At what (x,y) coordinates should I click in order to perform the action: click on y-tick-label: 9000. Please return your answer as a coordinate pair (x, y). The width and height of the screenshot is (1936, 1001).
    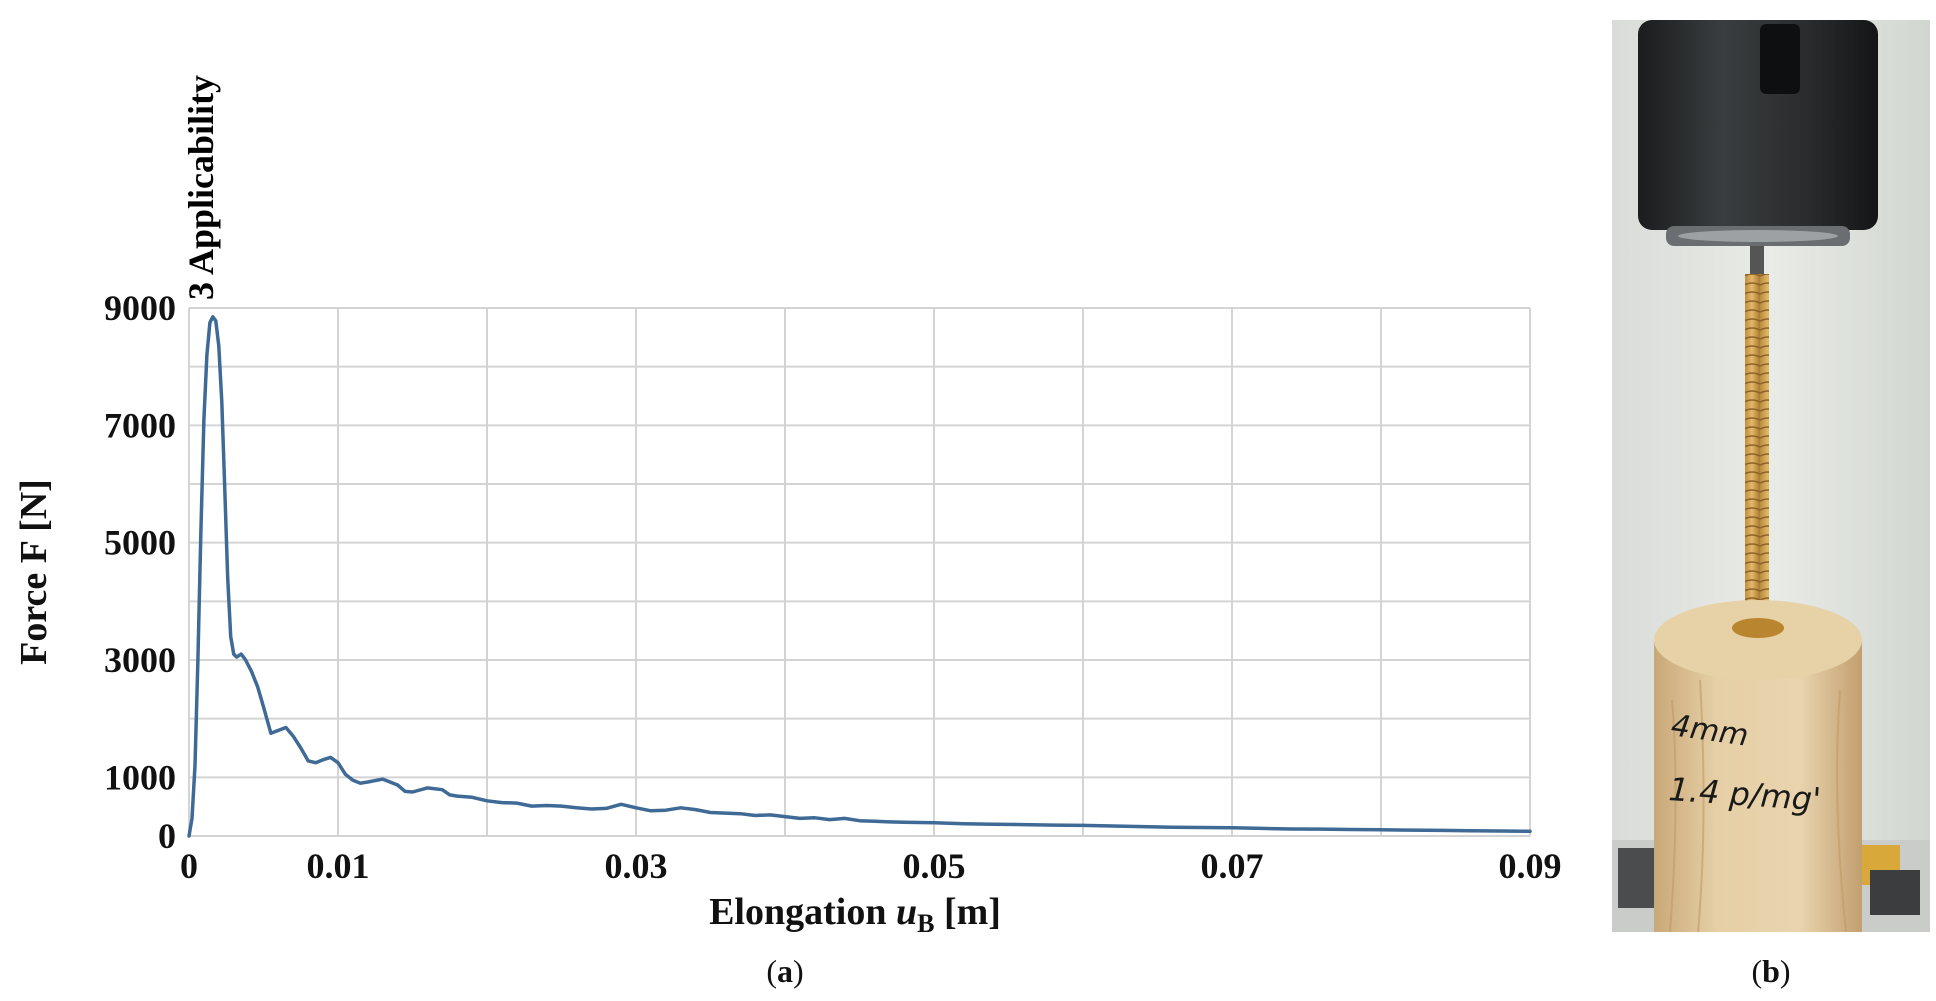
    Looking at the image, I should click on (140, 308).